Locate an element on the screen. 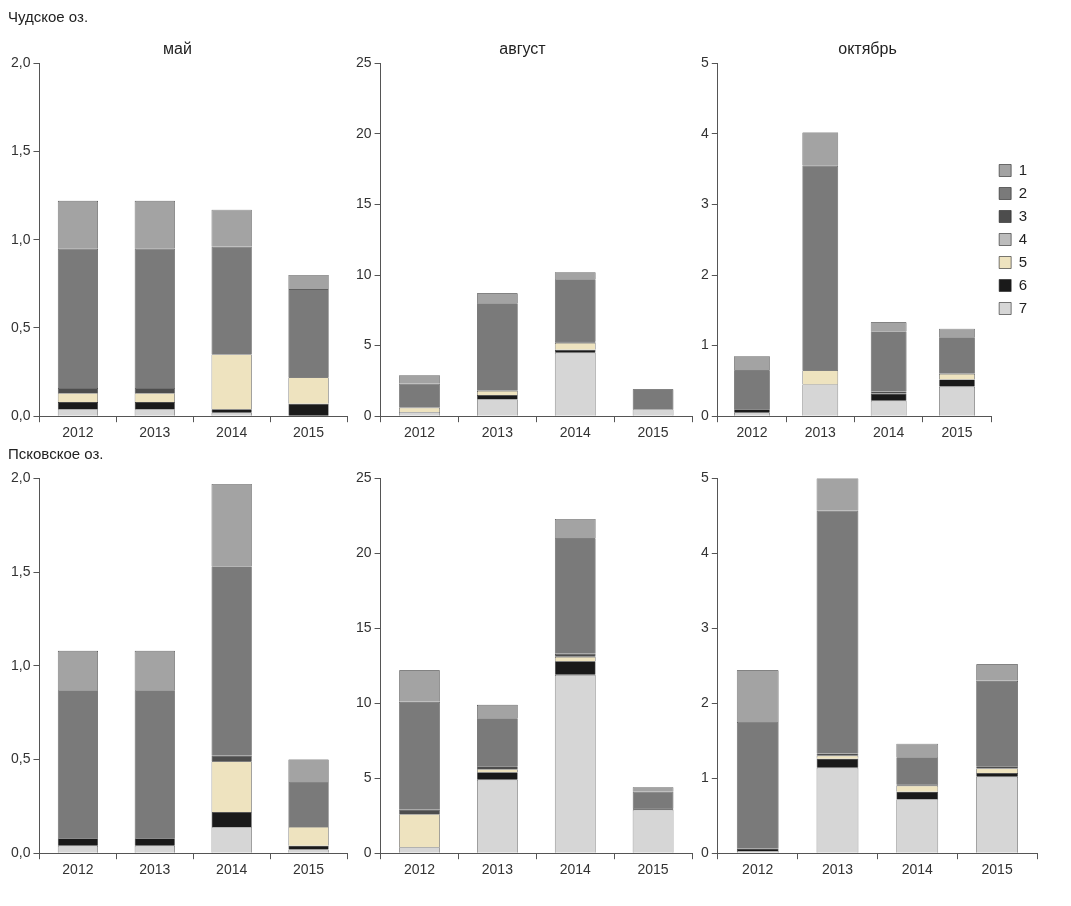 Image resolution: width=1071 pixels, height=906 pixels. text: Псковское оз. is located at coordinates (56, 453).